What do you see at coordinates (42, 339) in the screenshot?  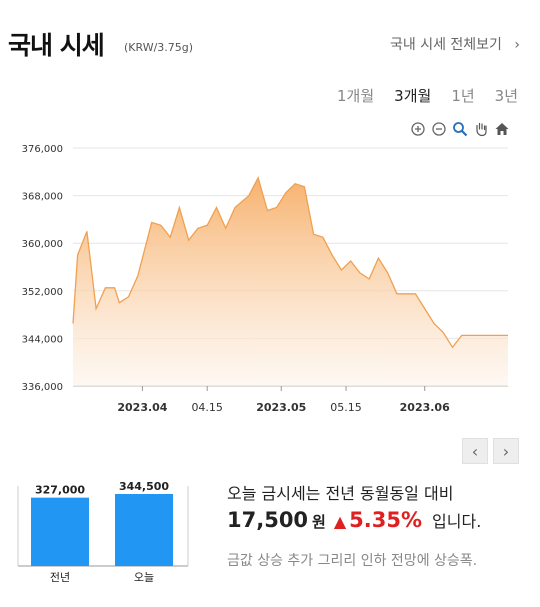 I see `y-tick-label: 344,000` at bounding box center [42, 339].